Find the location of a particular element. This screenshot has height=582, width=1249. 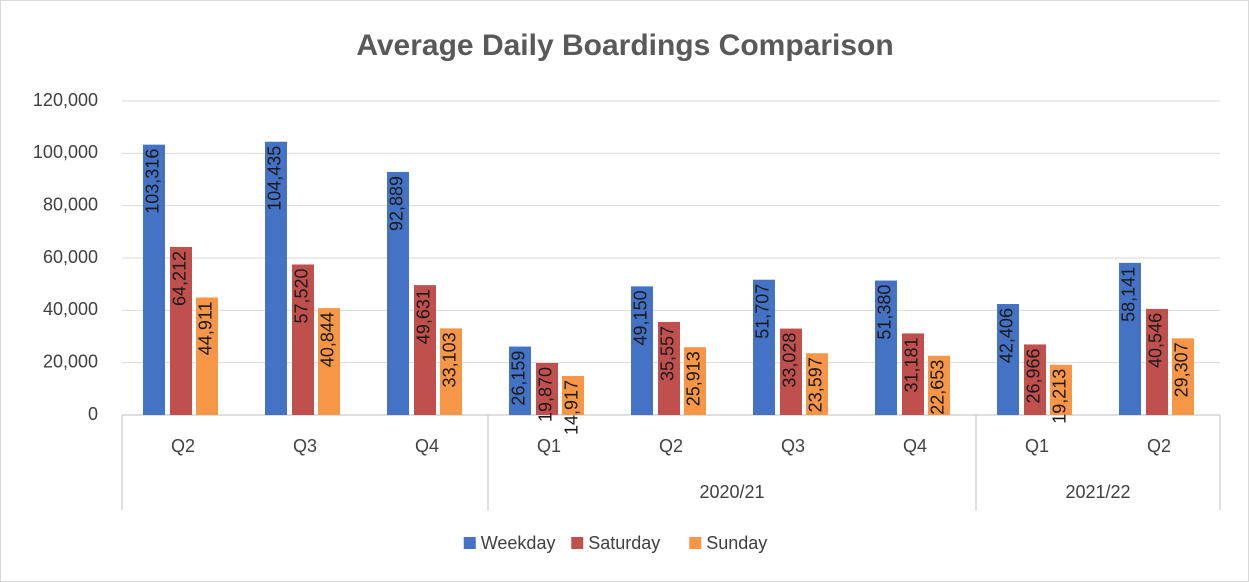

data-label: 26,159 is located at coordinates (519, 378).